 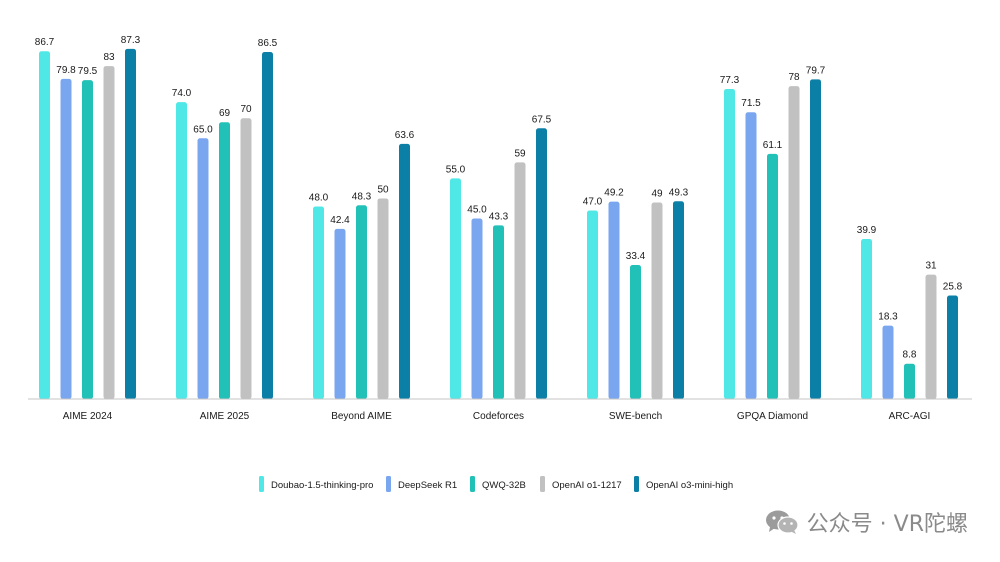 What do you see at coordinates (477, 210) in the screenshot?
I see `data-label: 45.0` at bounding box center [477, 210].